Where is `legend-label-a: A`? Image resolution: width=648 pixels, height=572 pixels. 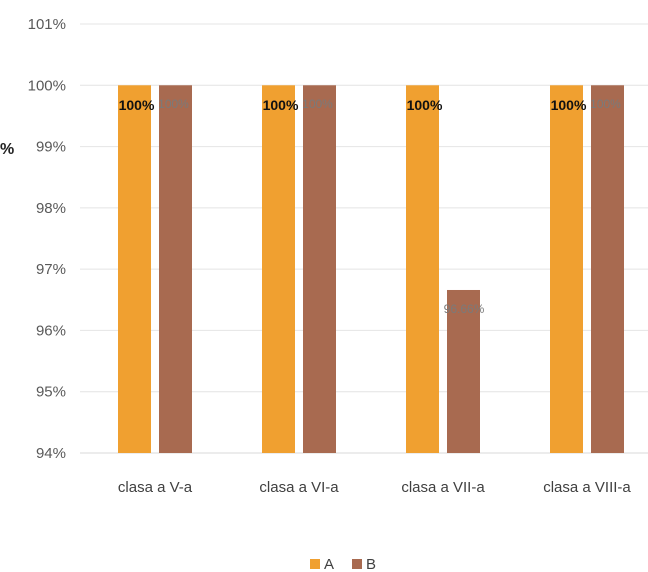 legend-label-a: A is located at coordinates (329, 564).